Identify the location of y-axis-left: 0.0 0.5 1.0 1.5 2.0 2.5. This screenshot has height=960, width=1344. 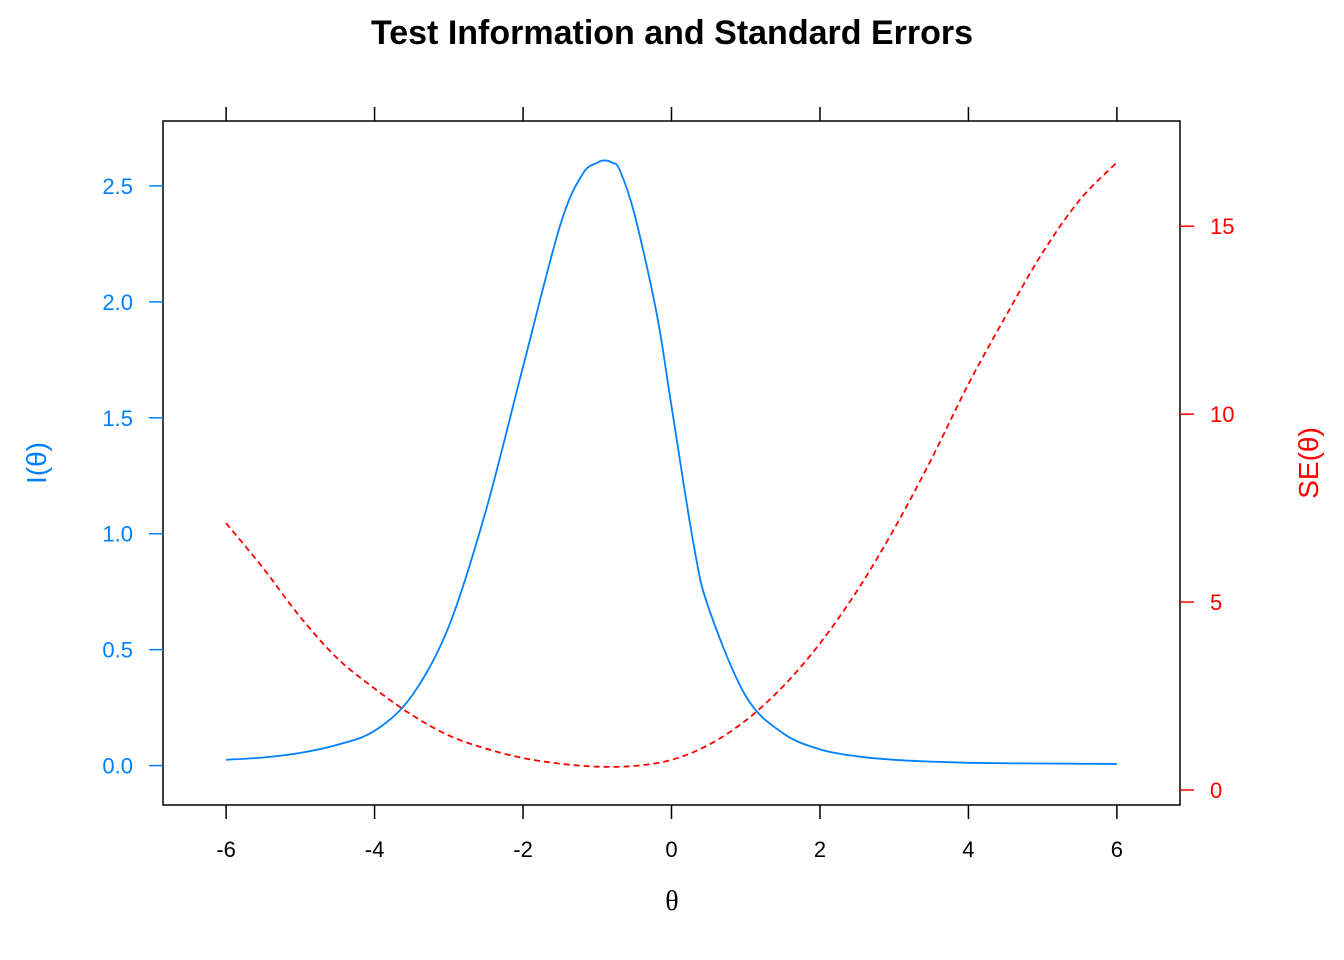
(132, 476).